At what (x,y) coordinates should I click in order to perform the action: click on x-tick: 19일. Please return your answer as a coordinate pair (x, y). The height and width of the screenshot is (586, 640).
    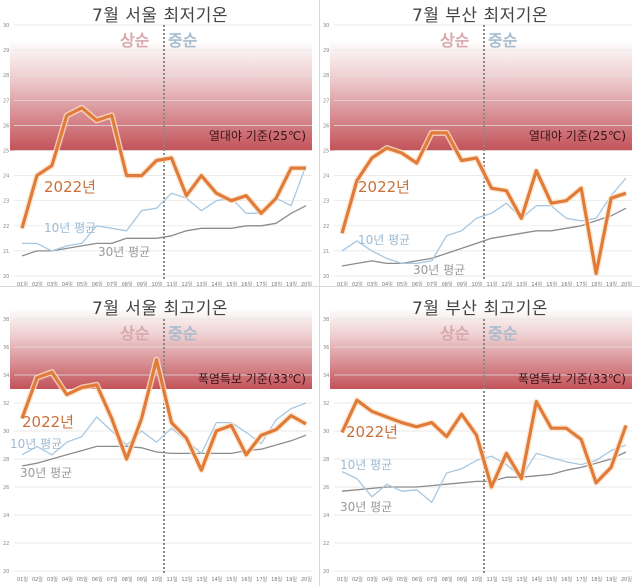
    Looking at the image, I should click on (611, 579).